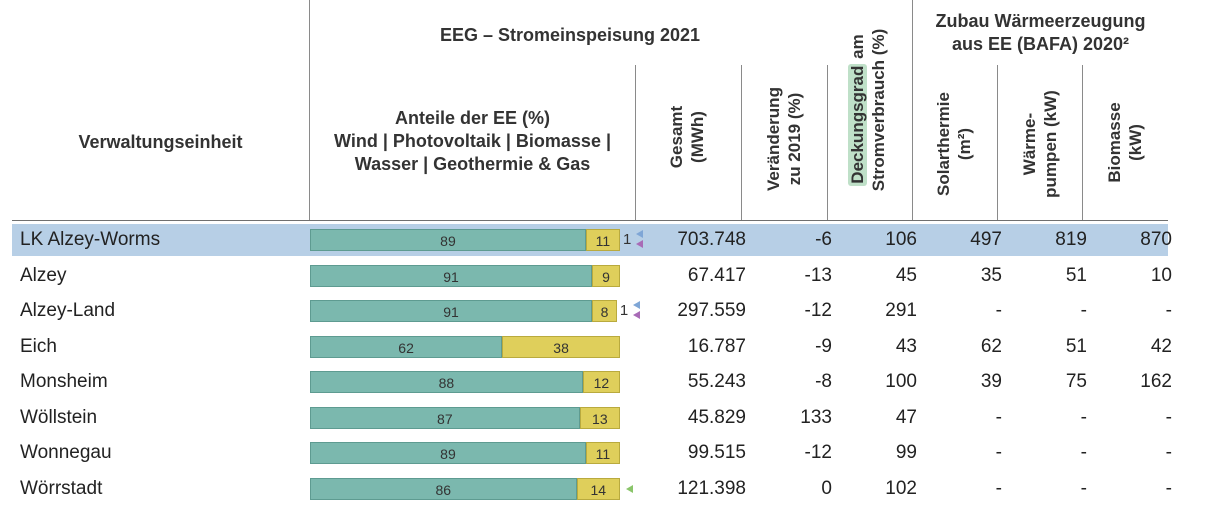  Describe the element at coordinates (676, 137) in the screenshot. I see `header-gesamt-line1: Gesamt` at that location.